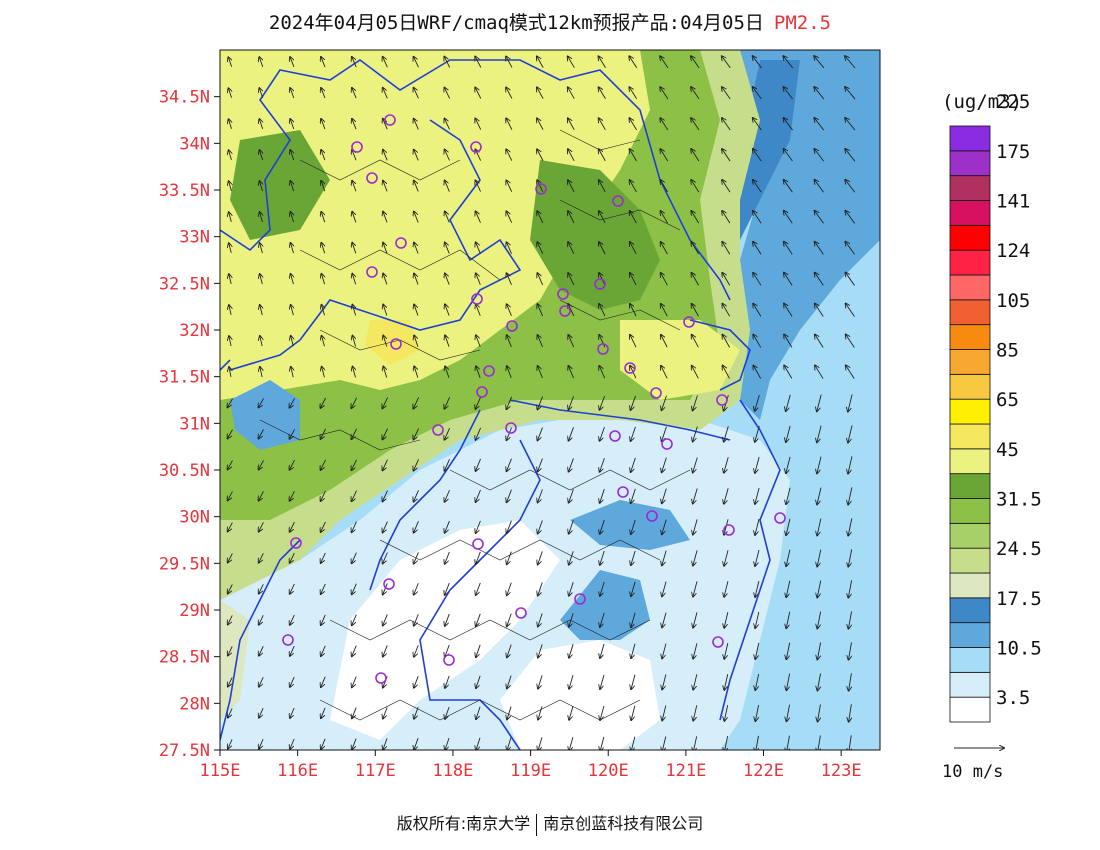  What do you see at coordinates (184, 378) in the screenshot?
I see `lat-tick-label: 31.5N` at bounding box center [184, 378].